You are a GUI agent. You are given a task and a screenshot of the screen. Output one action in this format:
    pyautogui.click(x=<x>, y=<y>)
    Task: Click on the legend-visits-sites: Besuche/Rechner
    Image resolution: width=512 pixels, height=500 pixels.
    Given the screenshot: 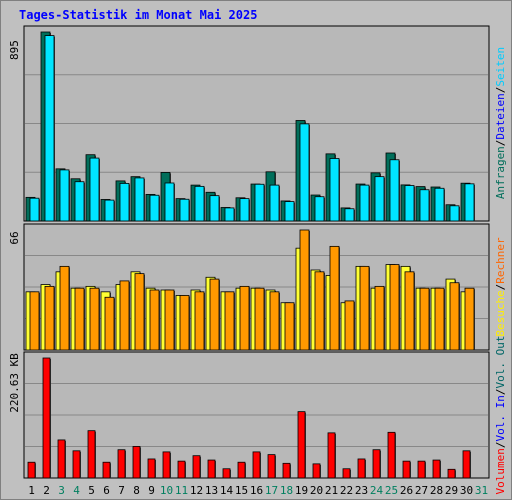 What is the action you would take?
    pyautogui.click(x=500, y=287)
    